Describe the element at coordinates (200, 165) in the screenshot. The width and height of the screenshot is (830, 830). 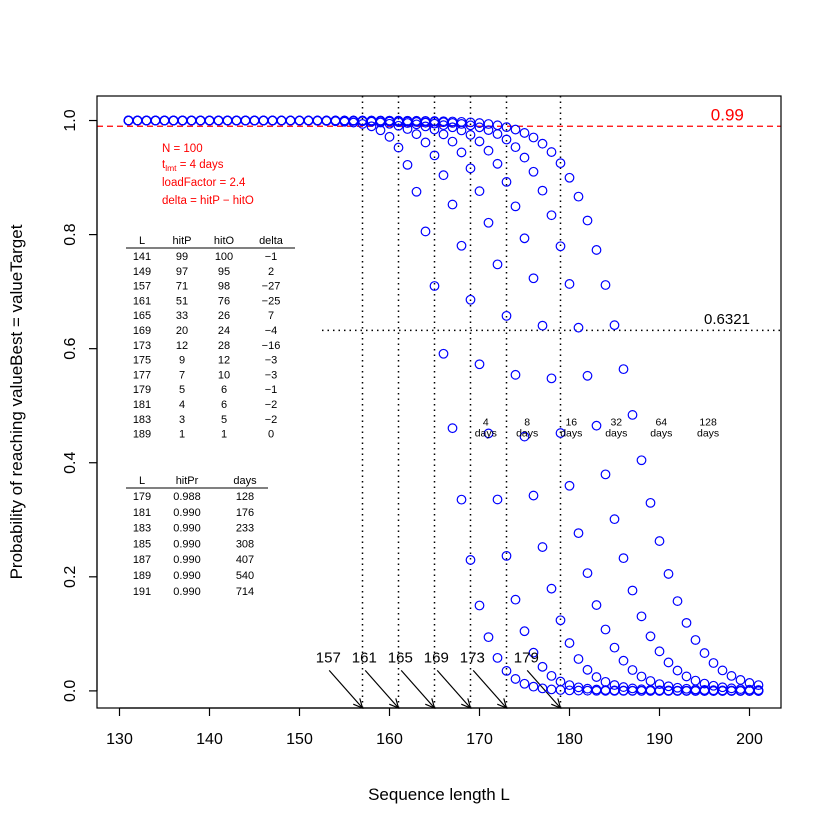
I see `param-tlmt-value: = 4 days` at that location.